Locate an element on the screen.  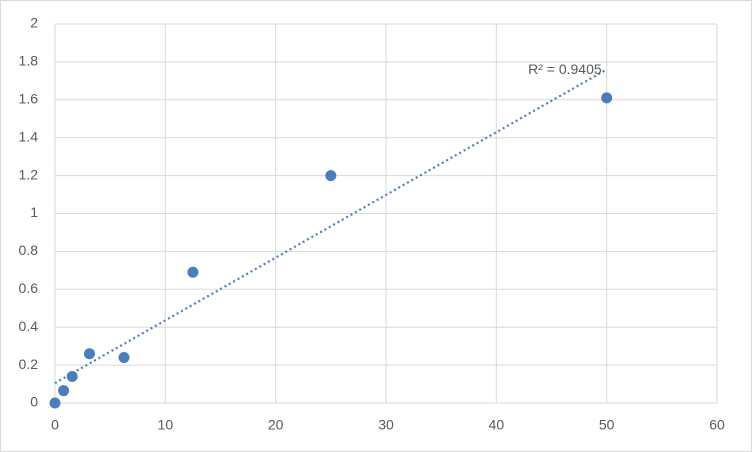
y-tick-label: 1.6 is located at coordinates (29, 99).